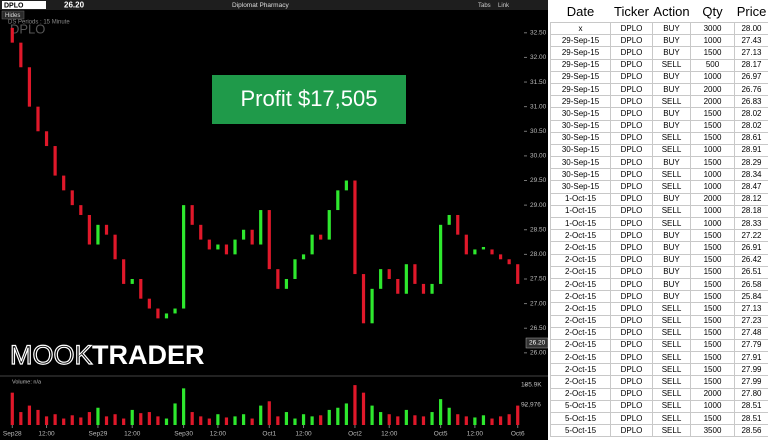 The image size is (768, 440). What do you see at coordinates (484, 6) in the screenshot?
I see `tabs: Tabs` at bounding box center [484, 6].